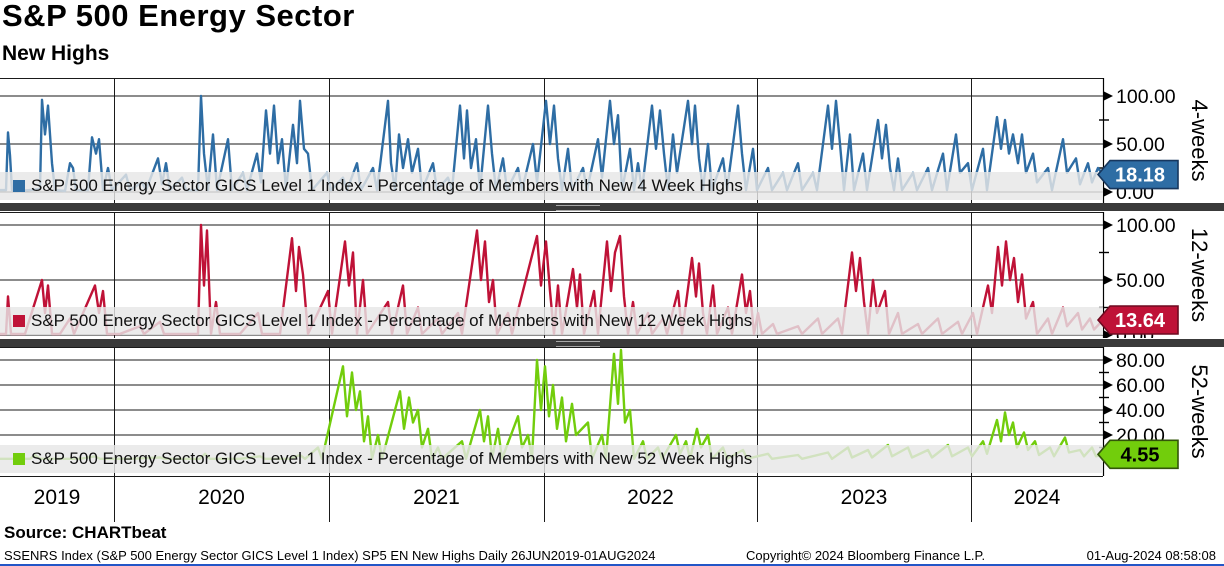 The width and height of the screenshot is (1224, 566). I want to click on footer-copyright: Copyright© 2024 Bloomberg Finance L.P., so click(866, 555).